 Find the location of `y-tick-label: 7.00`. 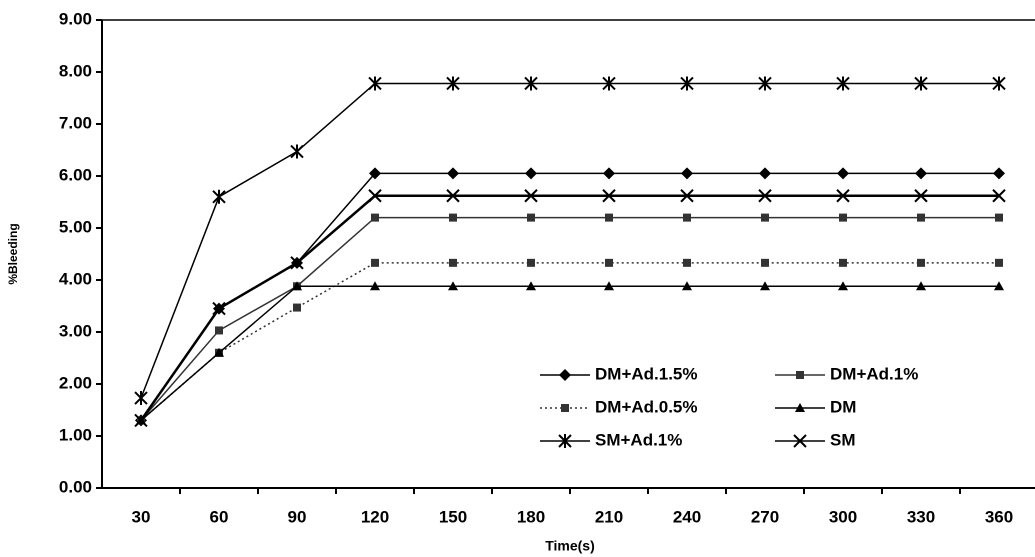

y-tick-label: 7.00 is located at coordinates (75, 122).